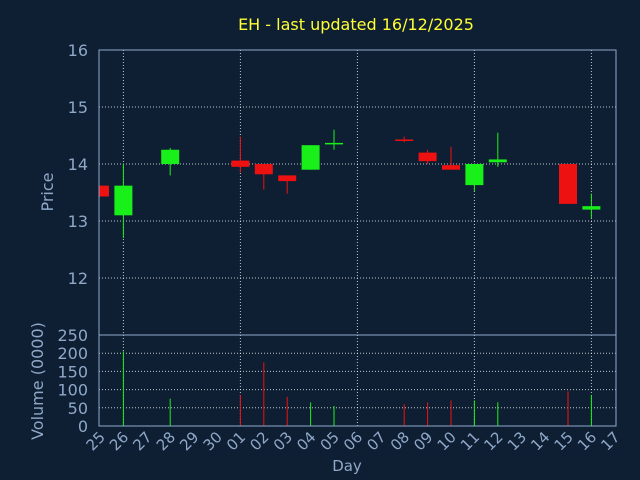 The height and width of the screenshot is (480, 640). Describe the element at coordinates (78, 278) in the screenshot. I see `price-tick-label: 12` at that location.